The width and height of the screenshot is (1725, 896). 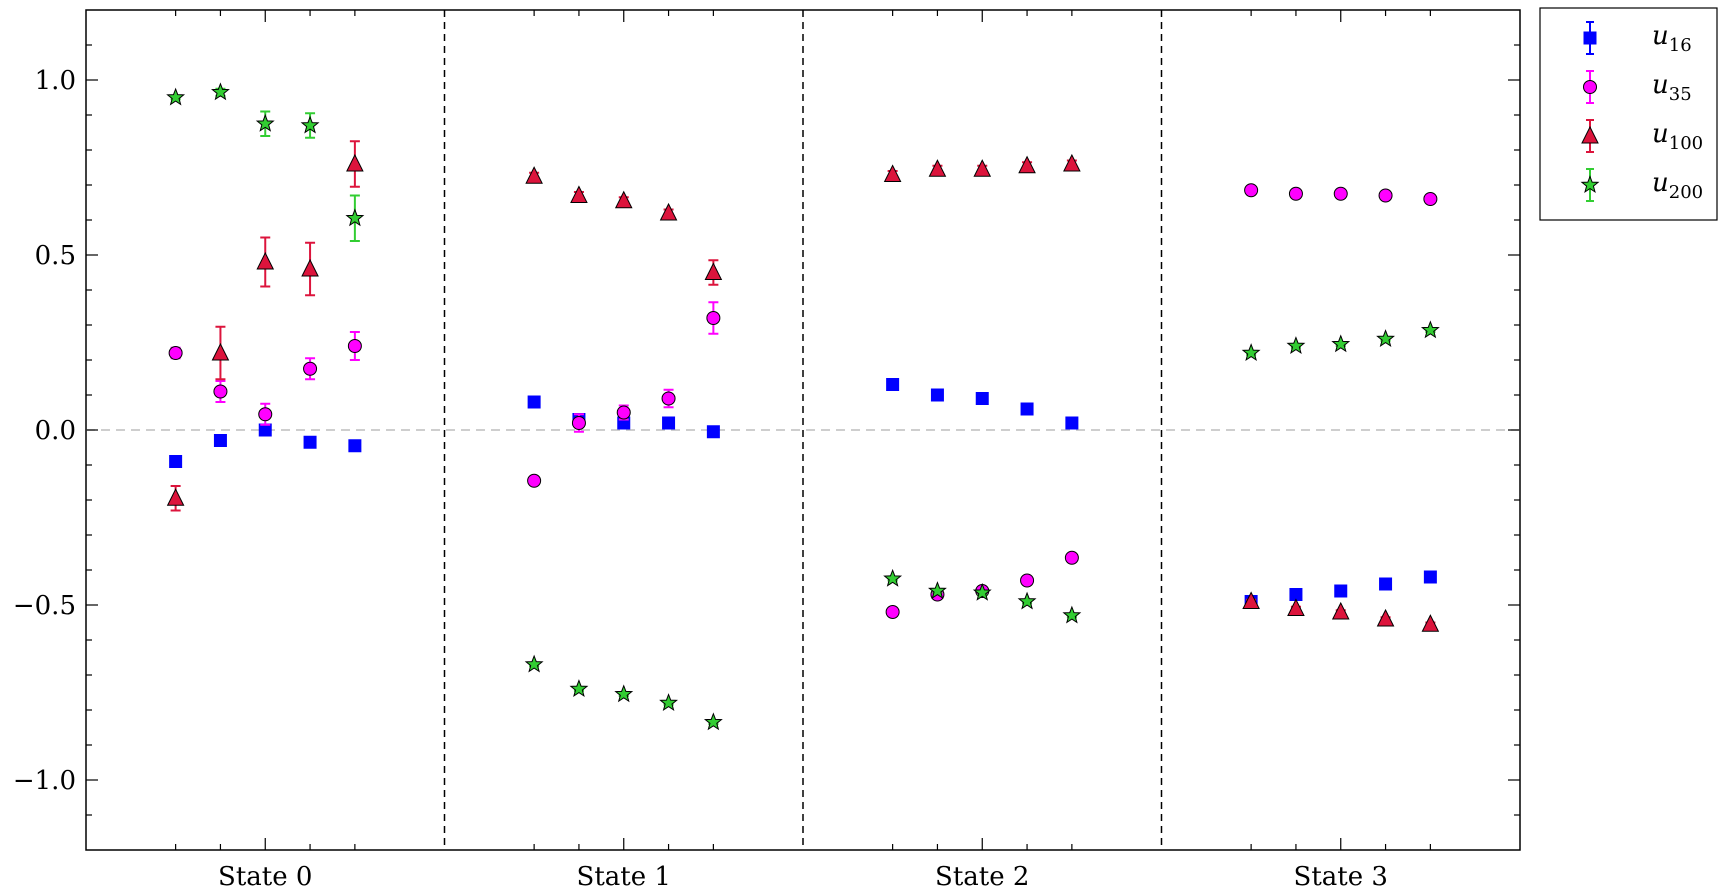 What do you see at coordinates (1680, 45) in the screenshot?
I see `legend-subscript: 16` at bounding box center [1680, 45].